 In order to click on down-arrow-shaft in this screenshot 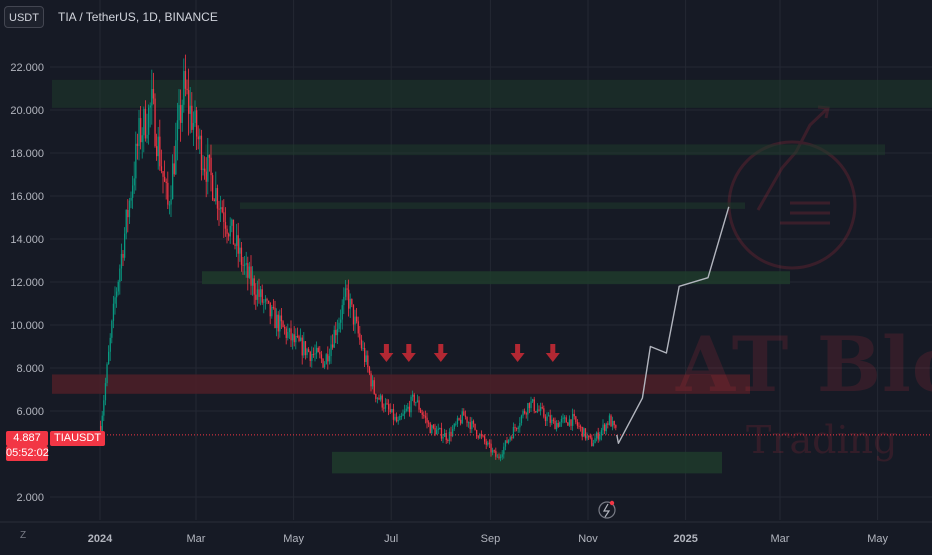, I will do `click(386, 348)`.